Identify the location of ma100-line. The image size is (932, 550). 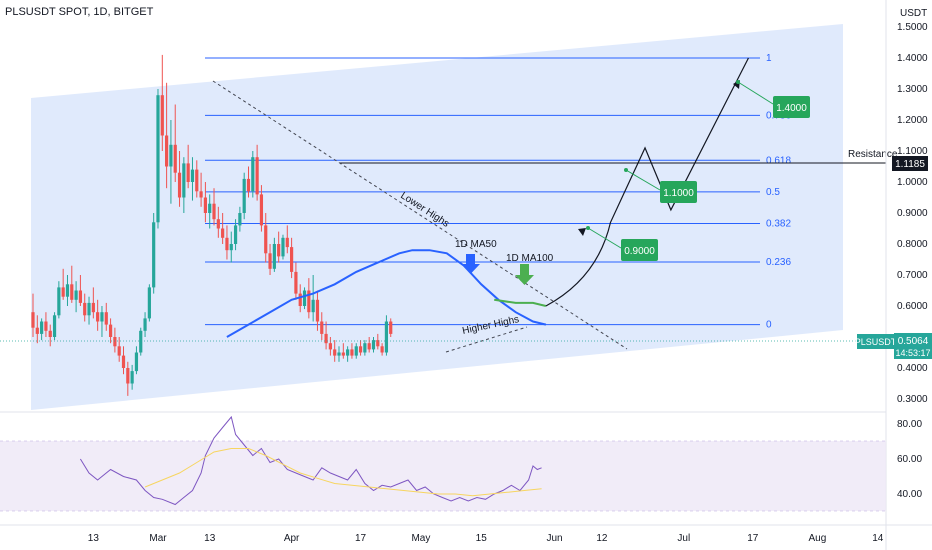
(520, 302).